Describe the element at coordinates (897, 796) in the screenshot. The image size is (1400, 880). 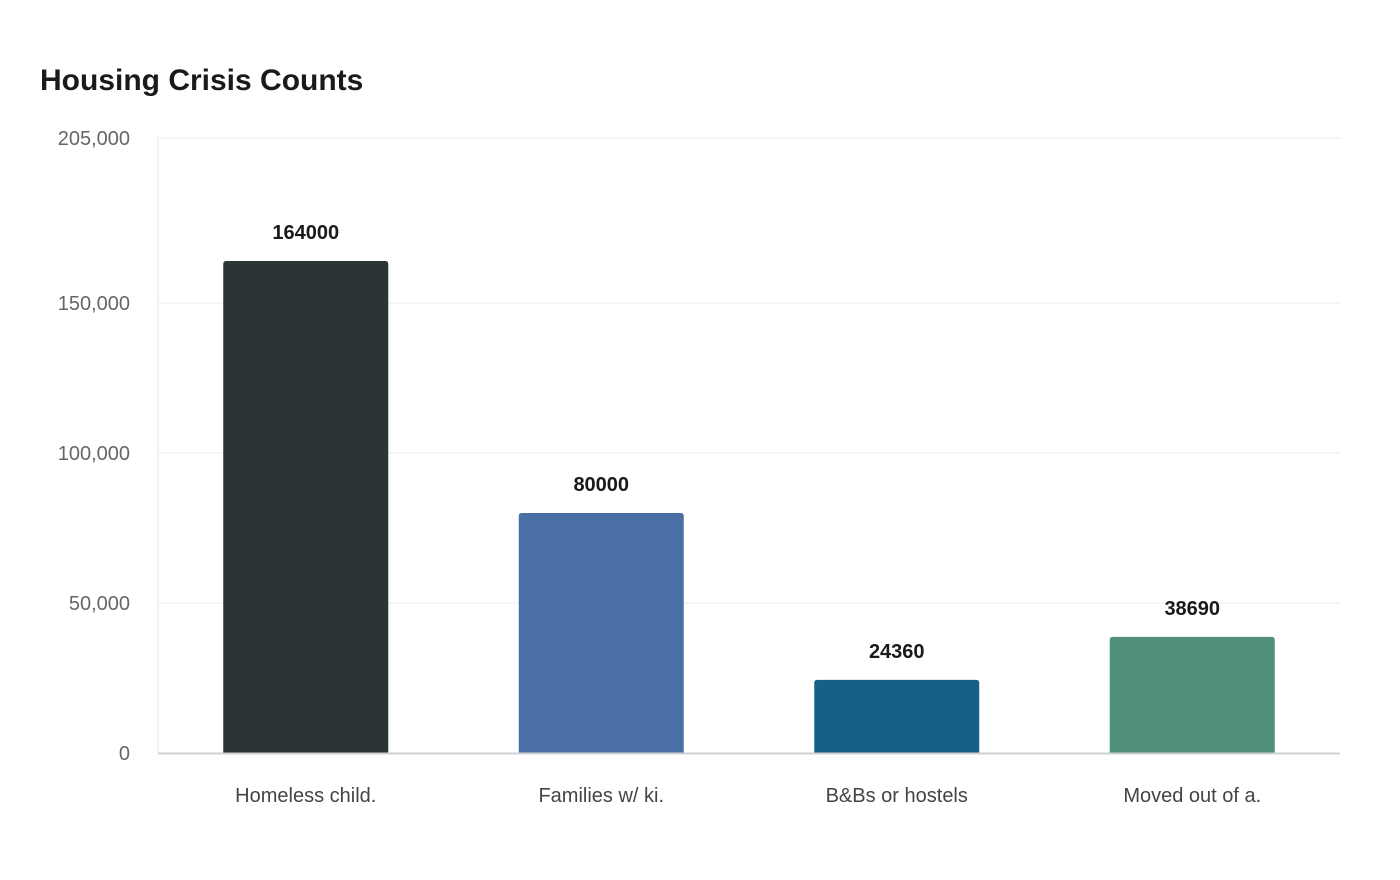
I see `x-tick-label: B&Bs or hostels` at that location.